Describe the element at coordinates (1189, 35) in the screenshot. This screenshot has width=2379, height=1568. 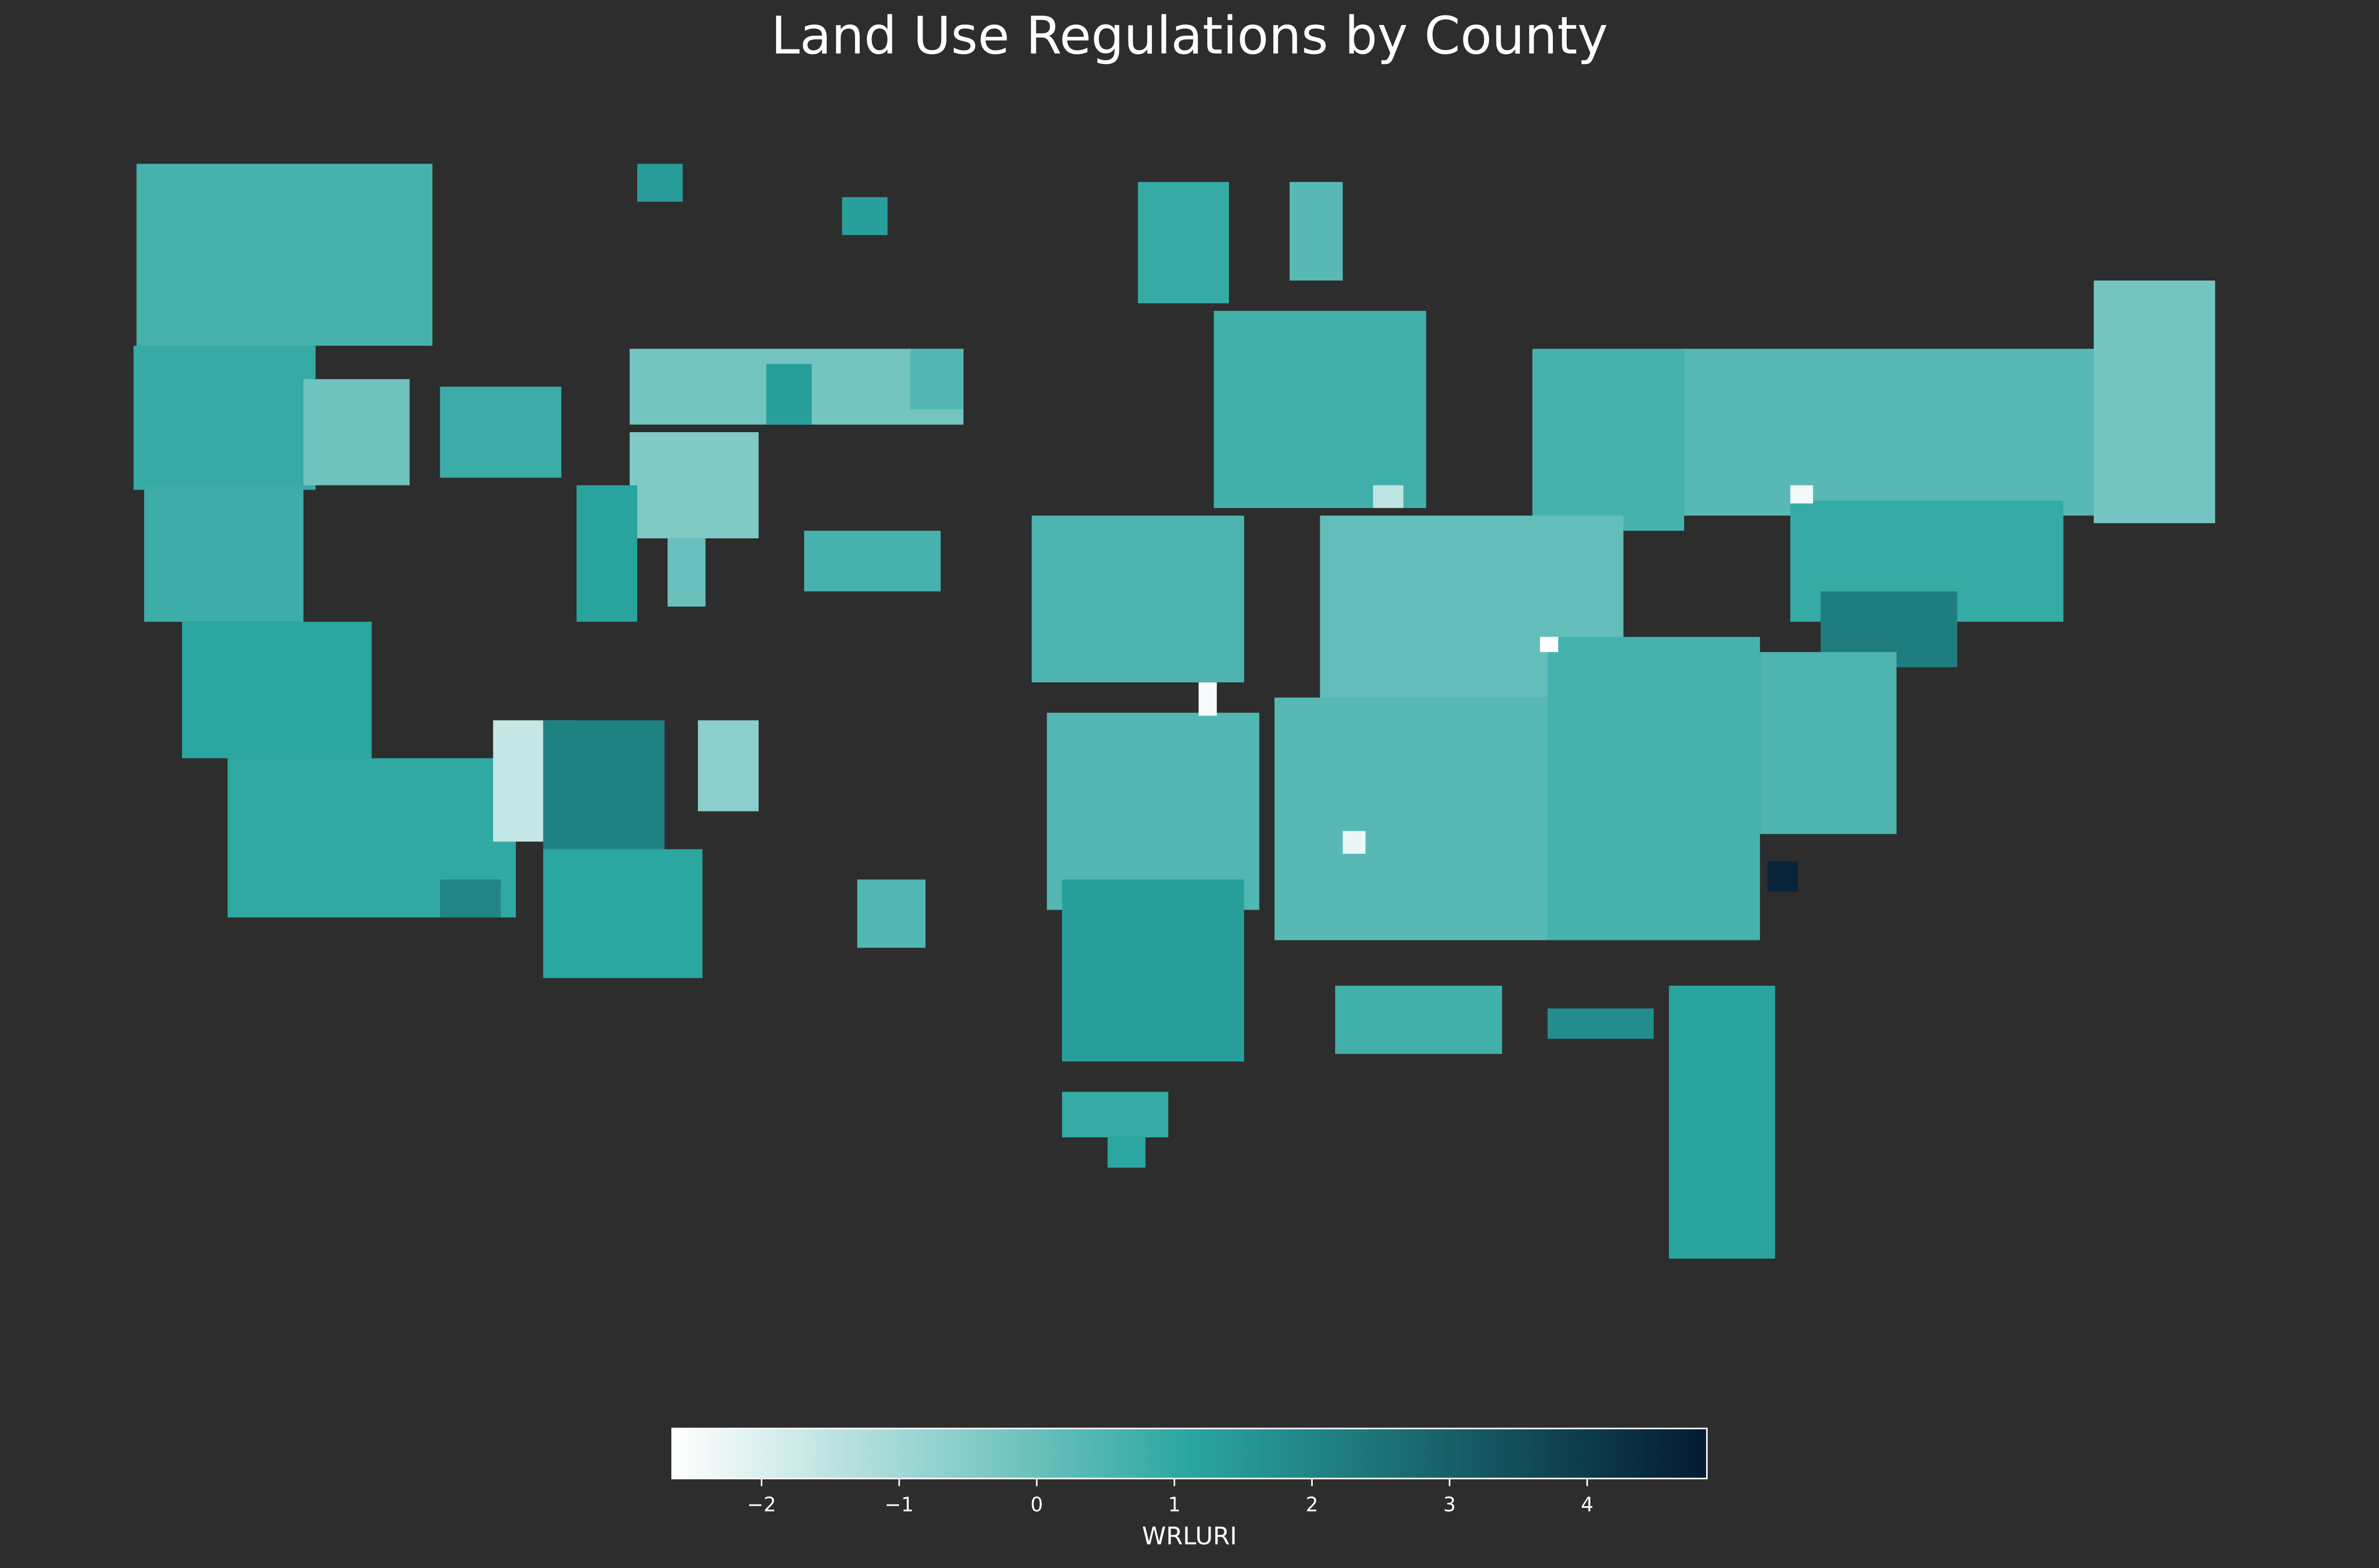
I see `chart-title: Land Use Regulations by County` at that location.